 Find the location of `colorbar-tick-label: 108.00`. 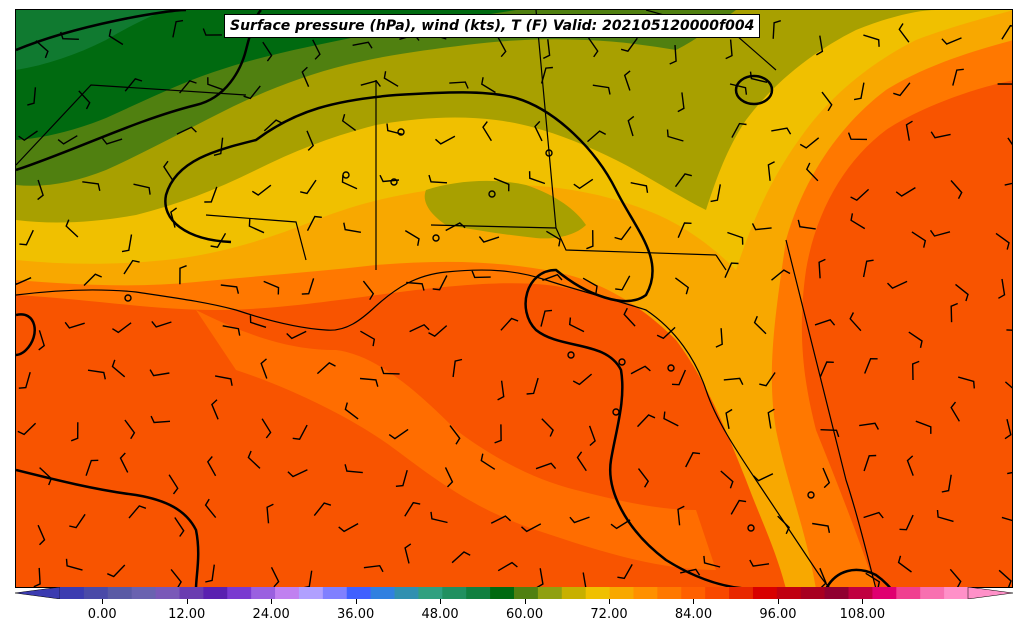

colorbar-tick-label: 108.00 is located at coordinates (862, 614).